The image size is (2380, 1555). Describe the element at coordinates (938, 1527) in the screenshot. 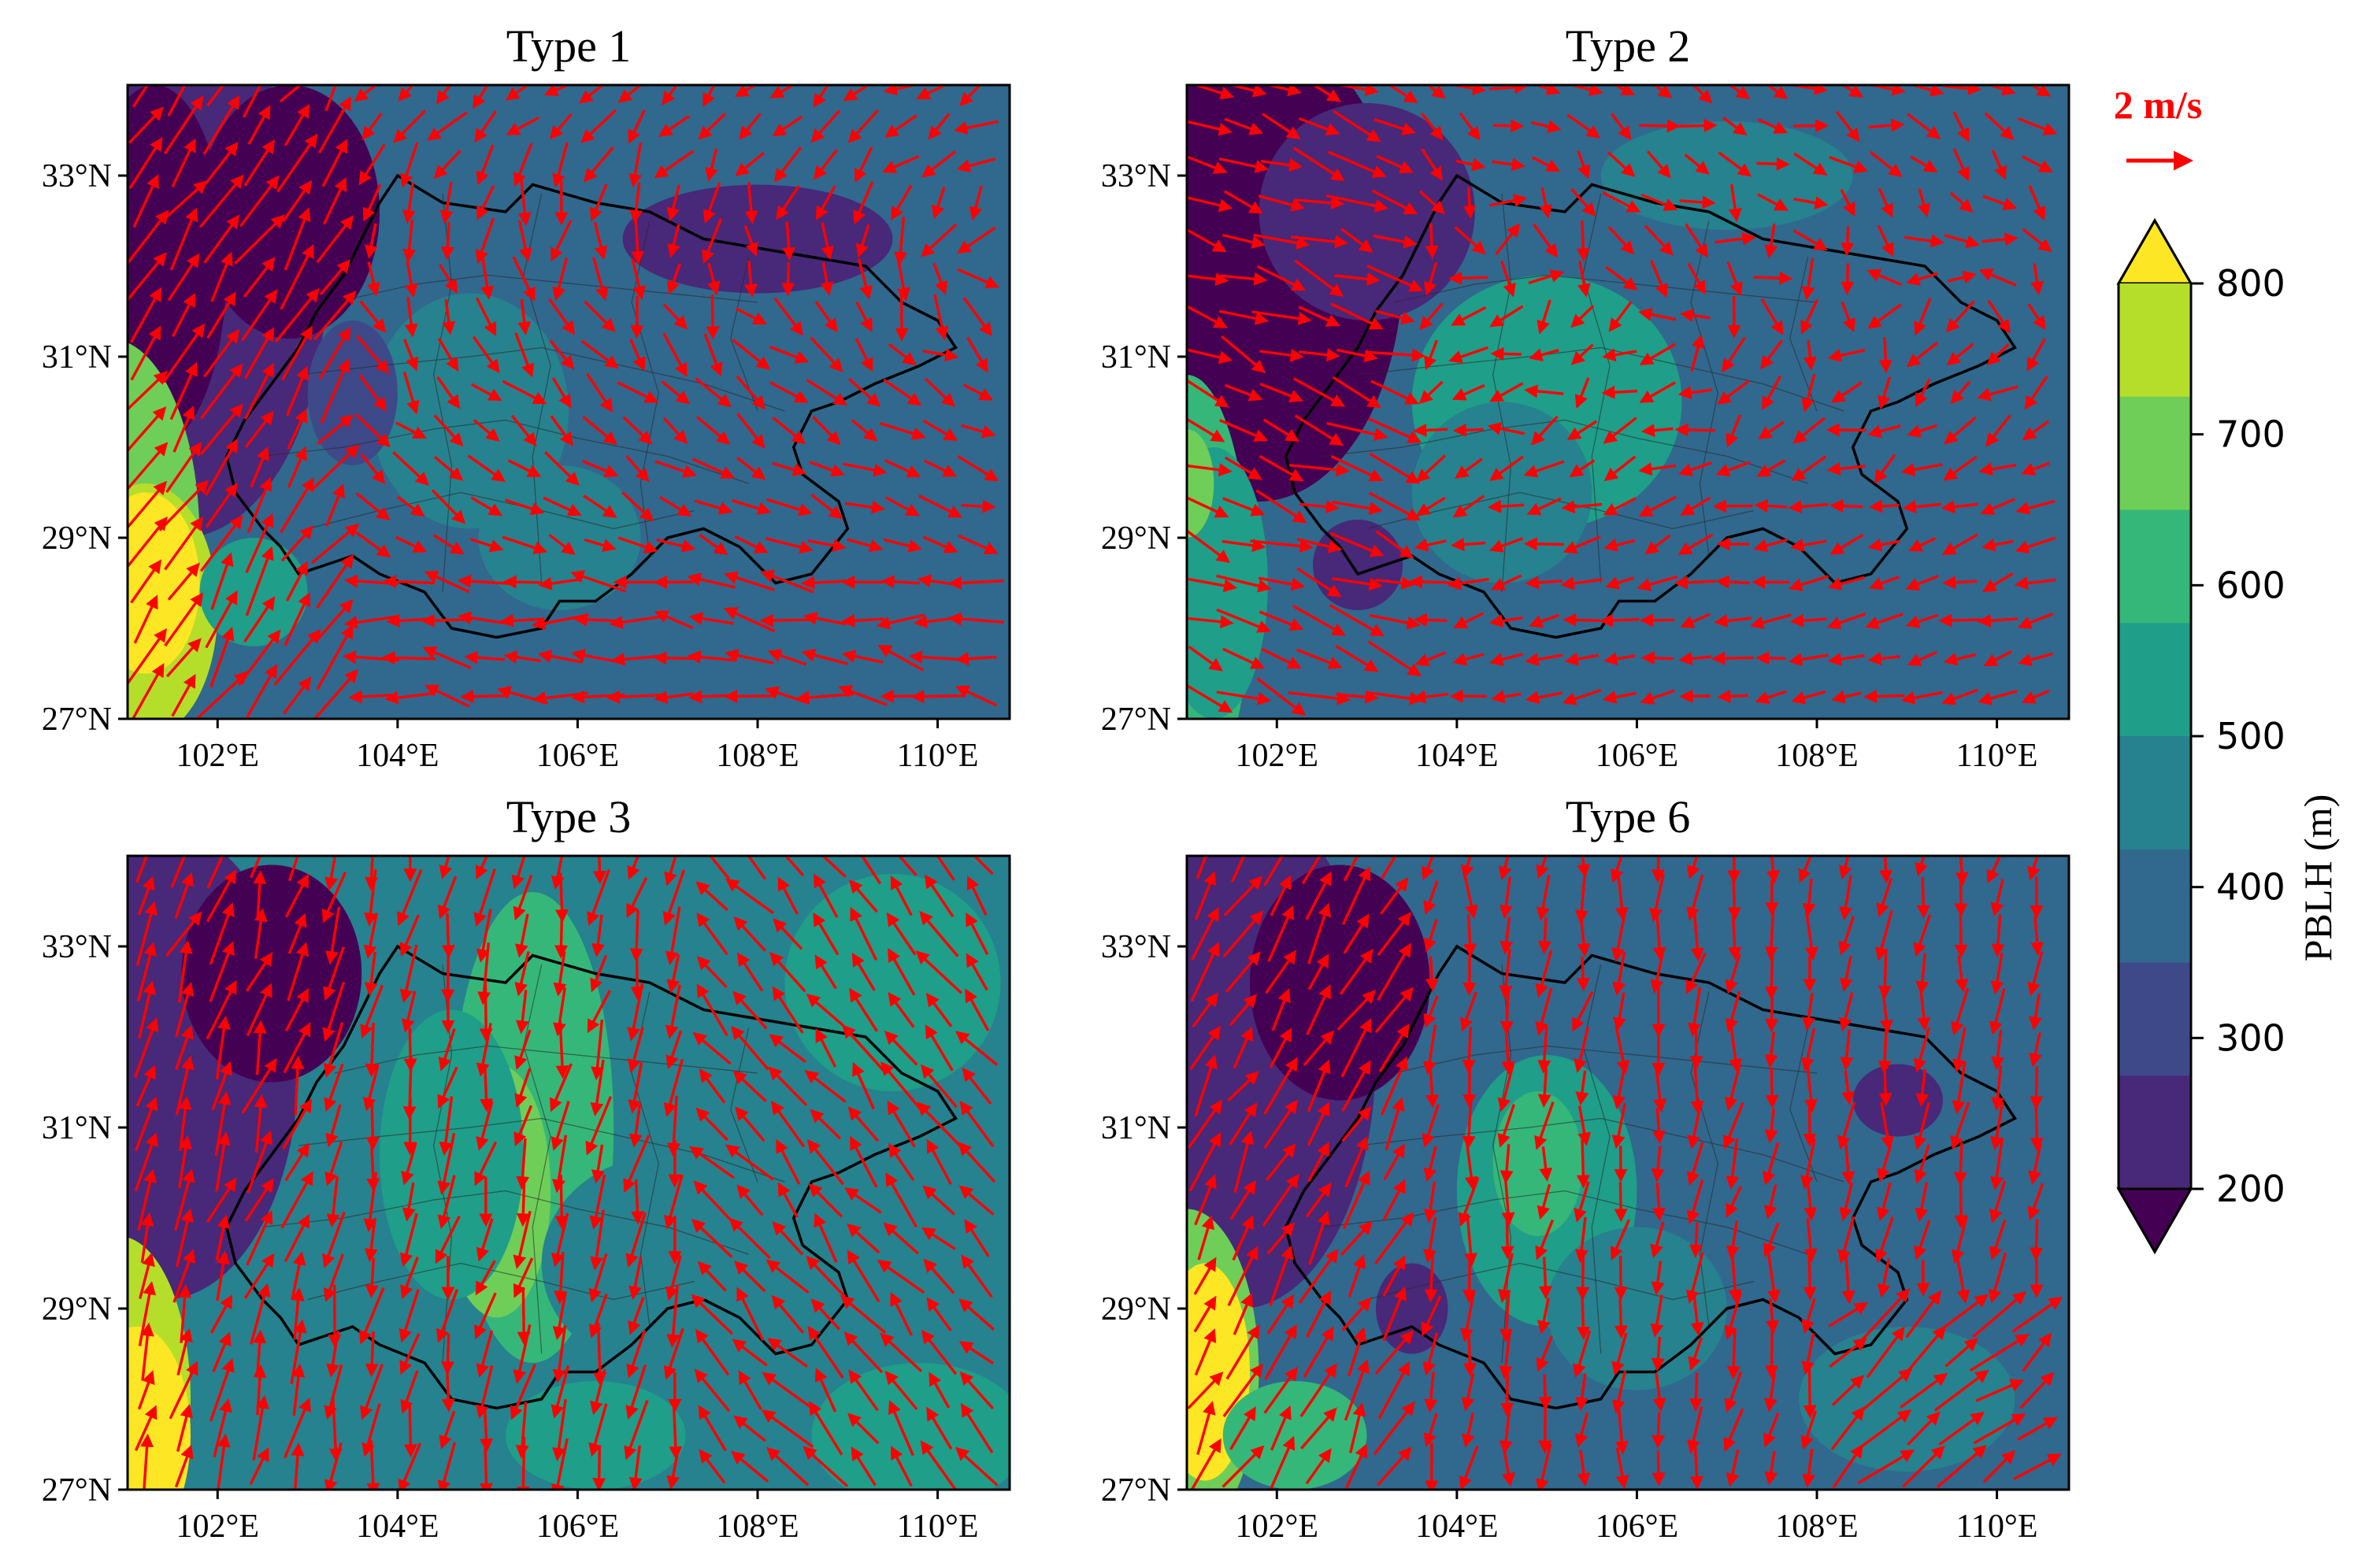

I see `lon-tick-label: 110°E` at that location.